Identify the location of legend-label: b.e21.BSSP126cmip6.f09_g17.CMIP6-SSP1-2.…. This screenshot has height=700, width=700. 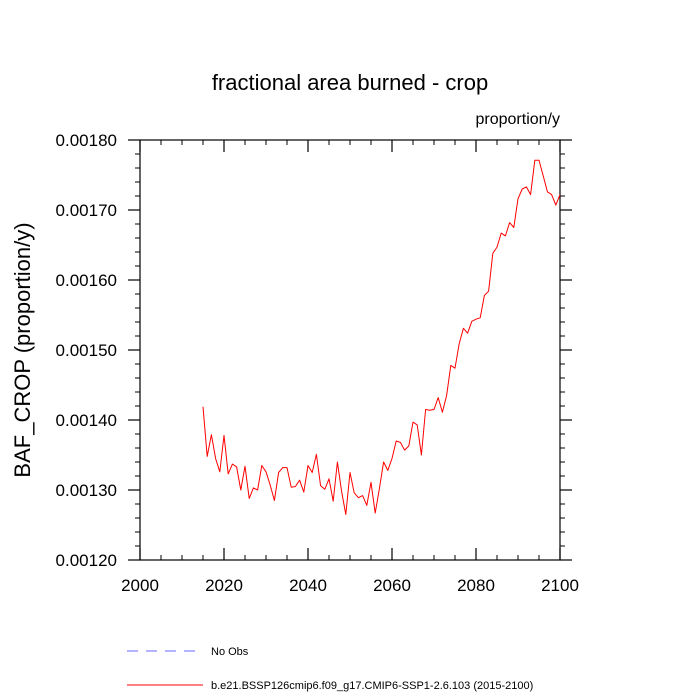
(372, 686).